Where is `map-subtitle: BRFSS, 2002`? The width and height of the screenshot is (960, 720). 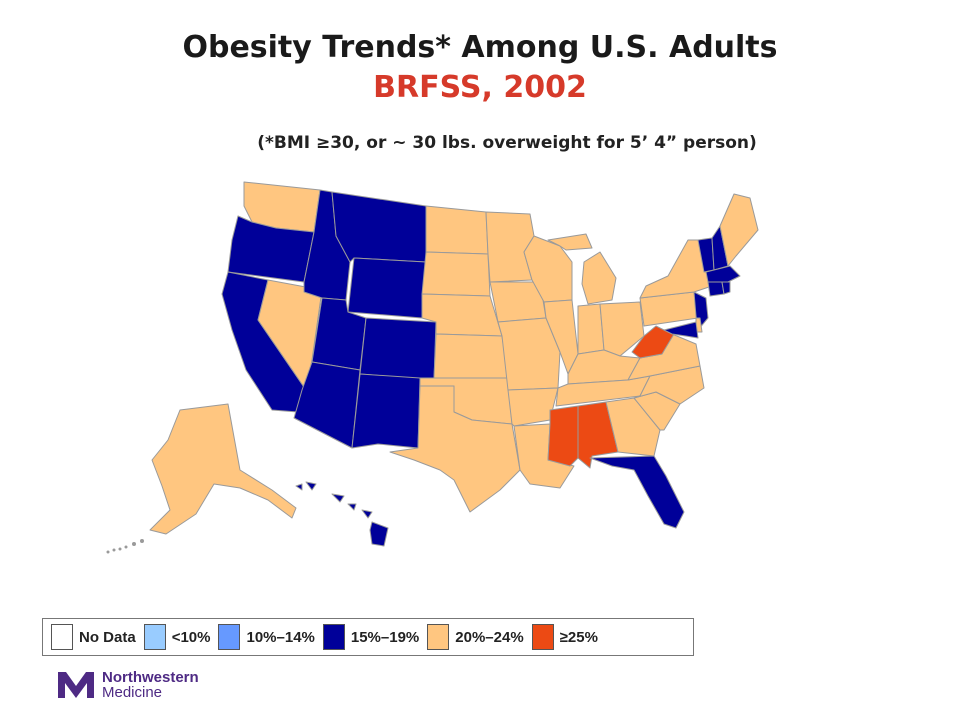
map-subtitle: BRFSS, 2002 is located at coordinates (480, 87).